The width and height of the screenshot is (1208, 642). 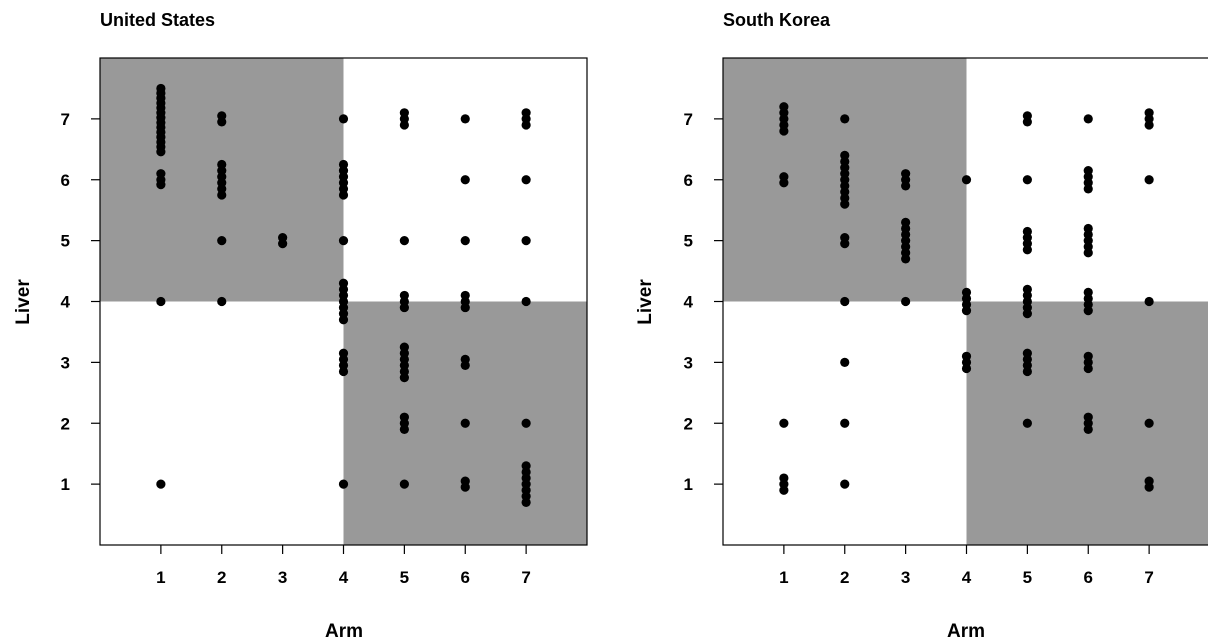 What do you see at coordinates (65, 180) in the screenshot?
I see `y-tick-label: 6` at bounding box center [65, 180].